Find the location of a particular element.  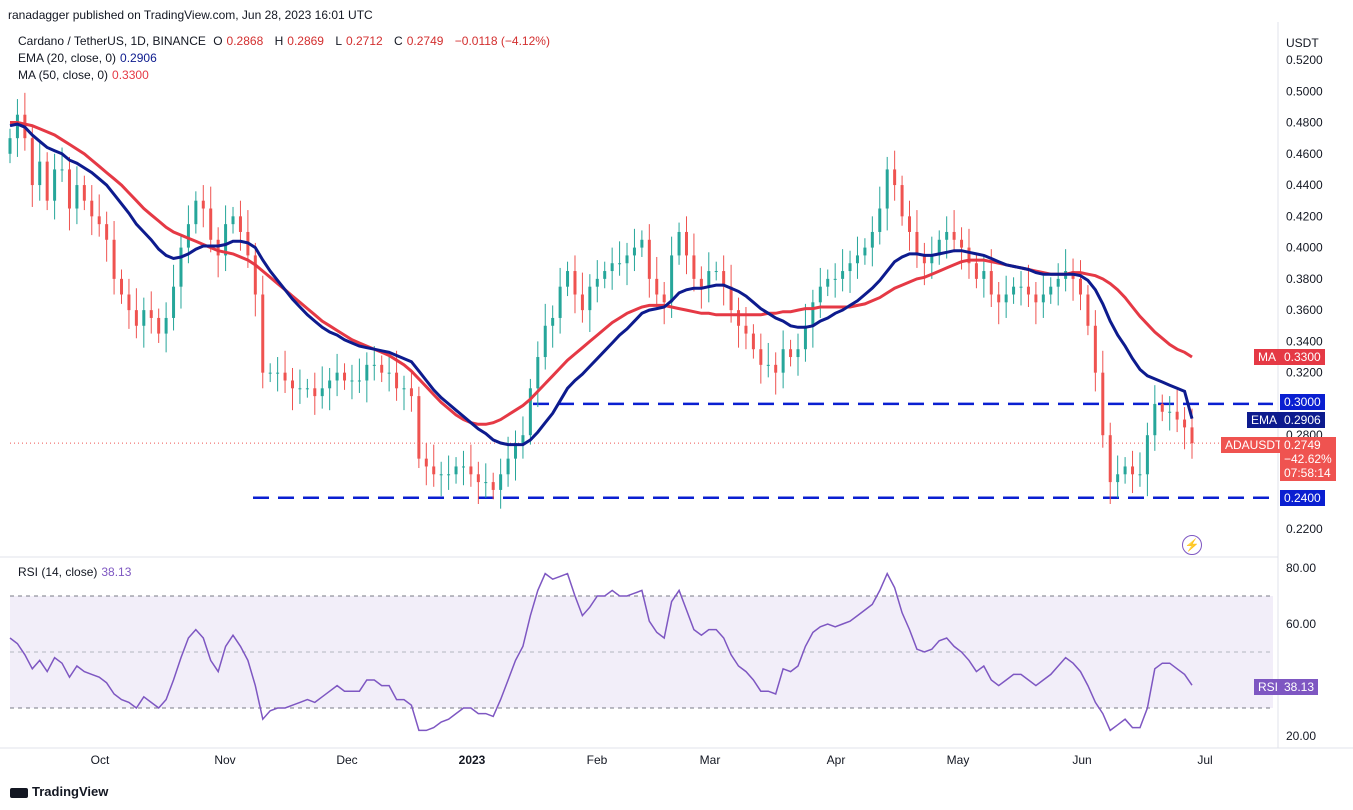

low-value: 0.2712 is located at coordinates (364, 41).